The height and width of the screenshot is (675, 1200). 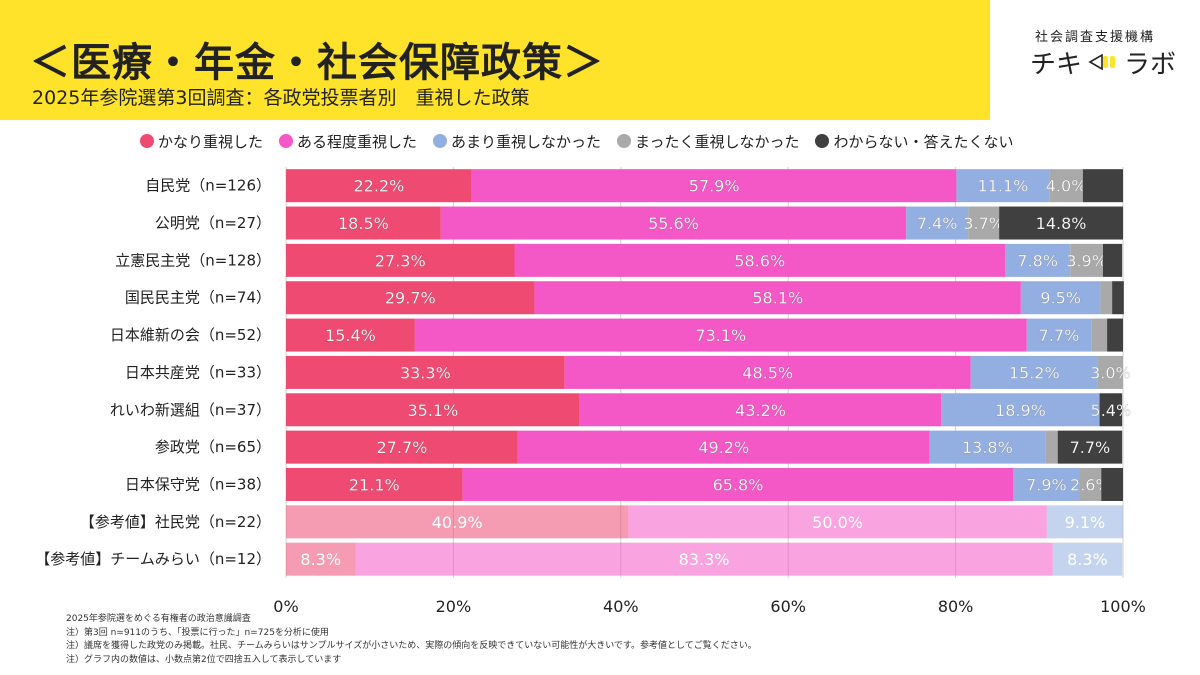 What do you see at coordinates (213, 447) in the screenshot?
I see `category-label: 参政党（n=65）` at bounding box center [213, 447].